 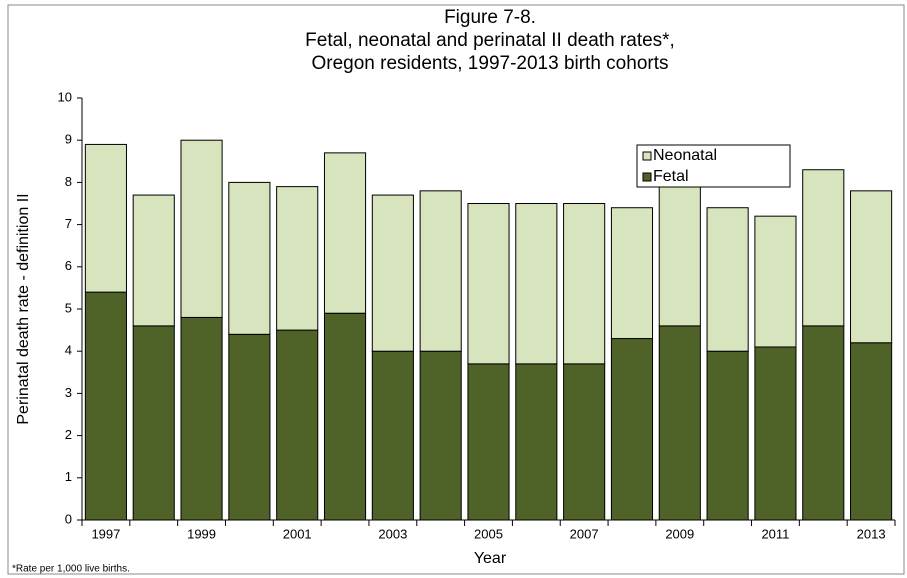 What do you see at coordinates (68, 518) in the screenshot?
I see `y-tick-label: 0` at bounding box center [68, 518].